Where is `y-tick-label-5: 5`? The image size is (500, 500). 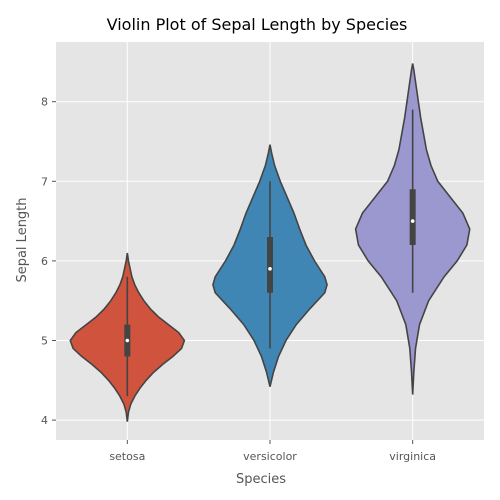
y-tick-label-5: 5 is located at coordinates (44, 341).